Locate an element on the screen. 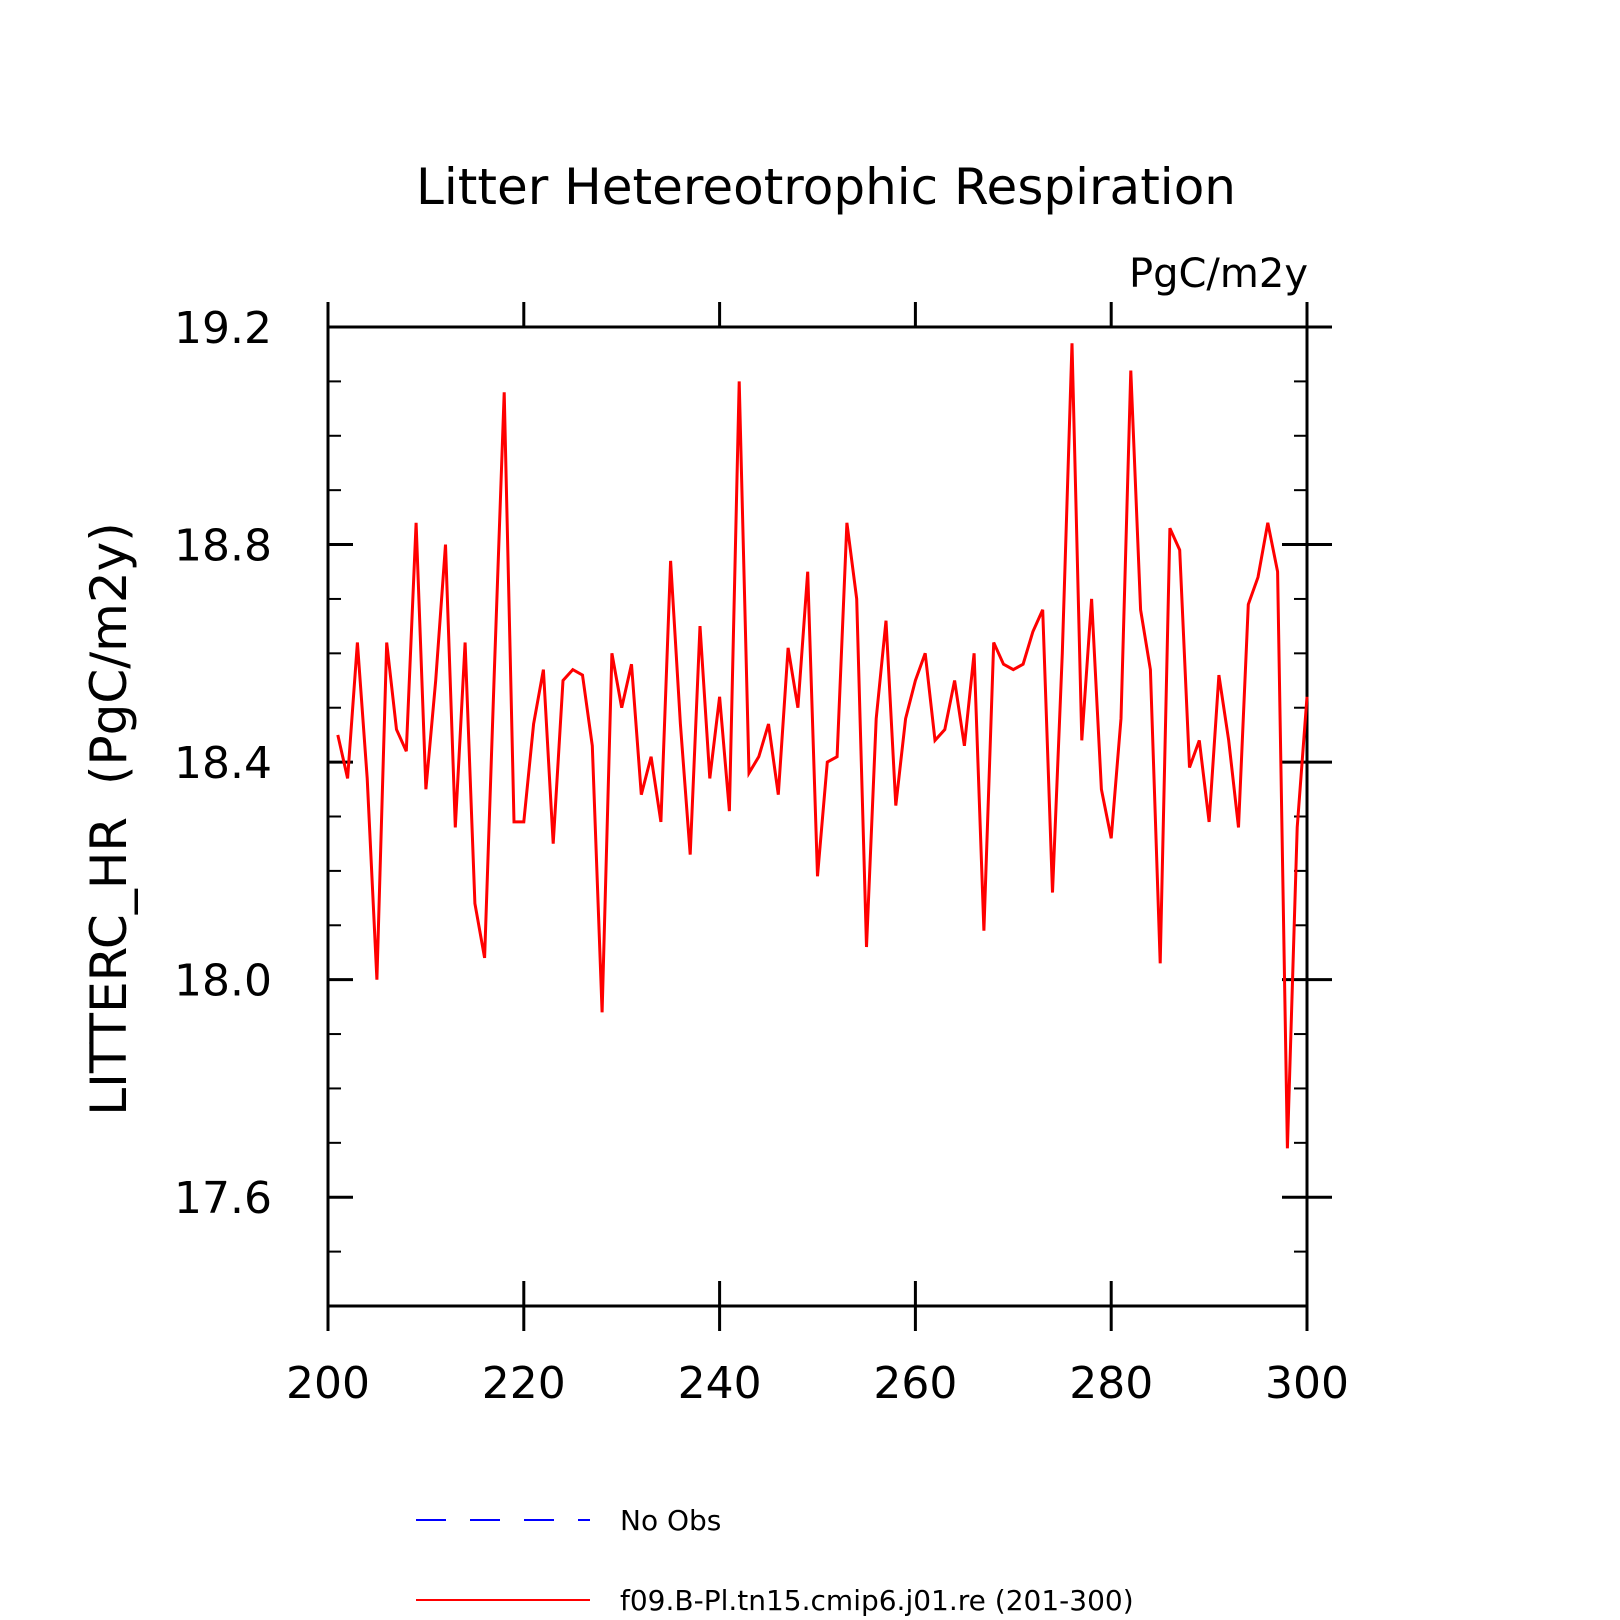 This screenshot has width=1620, height=1620. x-tick-label: 240 is located at coordinates (720, 1383).